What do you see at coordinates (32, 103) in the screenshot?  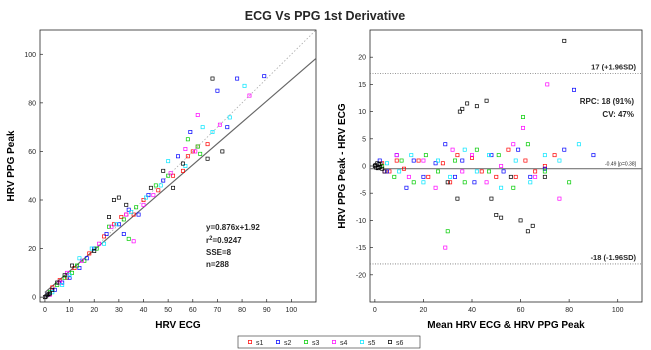 I see `y-tick-label: 80` at bounding box center [32, 103].